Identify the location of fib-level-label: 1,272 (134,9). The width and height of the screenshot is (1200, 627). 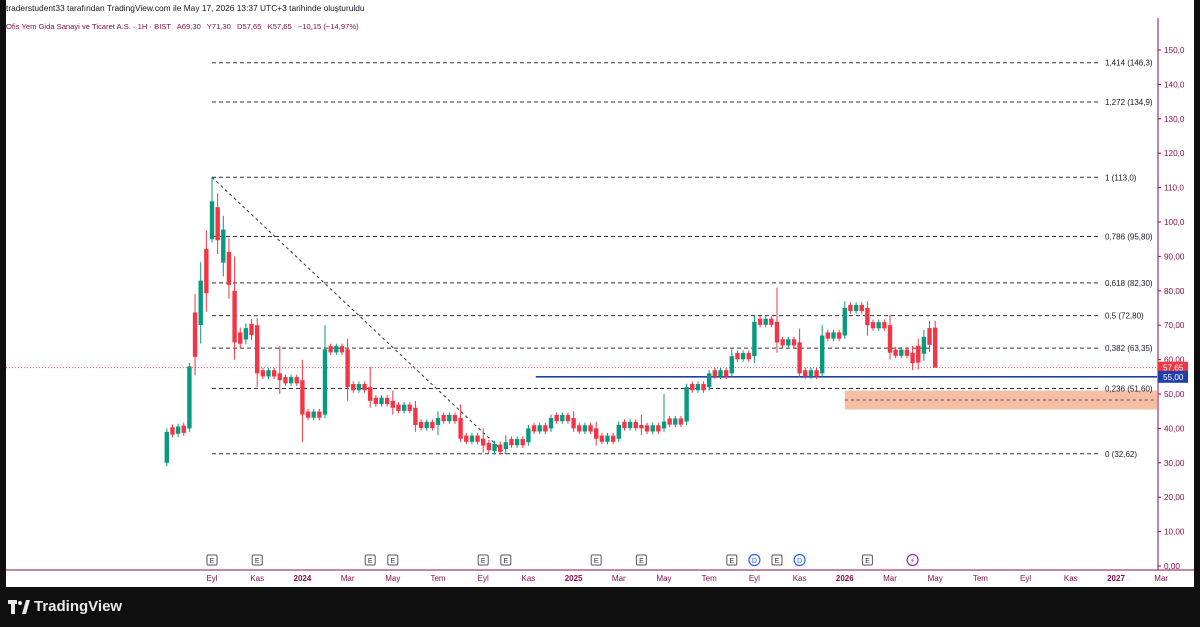
(1129, 102).